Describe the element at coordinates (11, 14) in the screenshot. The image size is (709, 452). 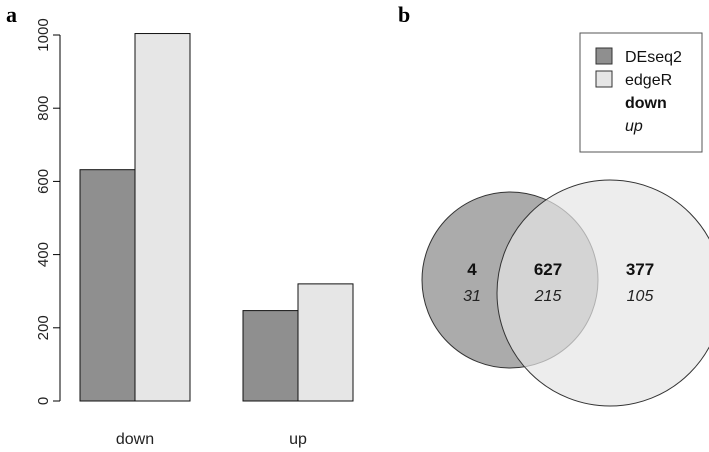
I see `panel-label-a: a` at that location.